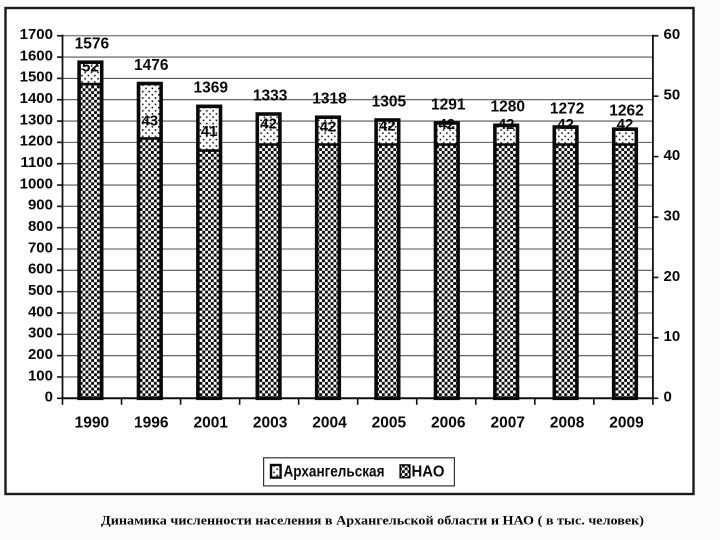  What do you see at coordinates (448, 423) in the screenshot?
I see `svg-text: 2006` at bounding box center [448, 423].